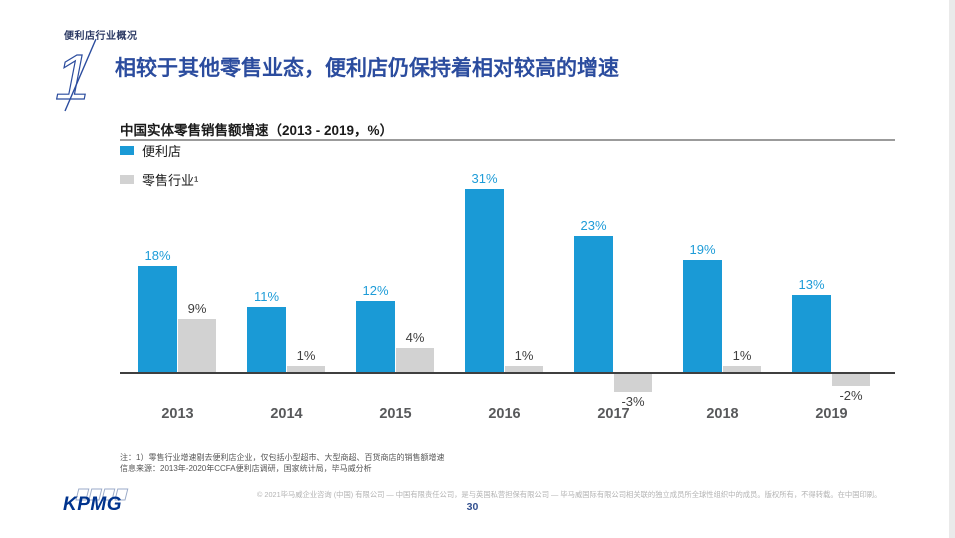 The height and width of the screenshot is (538, 955). I want to click on chart-title: 中国实体零售销售额增速（2013 - 2019，%）, so click(257, 130).